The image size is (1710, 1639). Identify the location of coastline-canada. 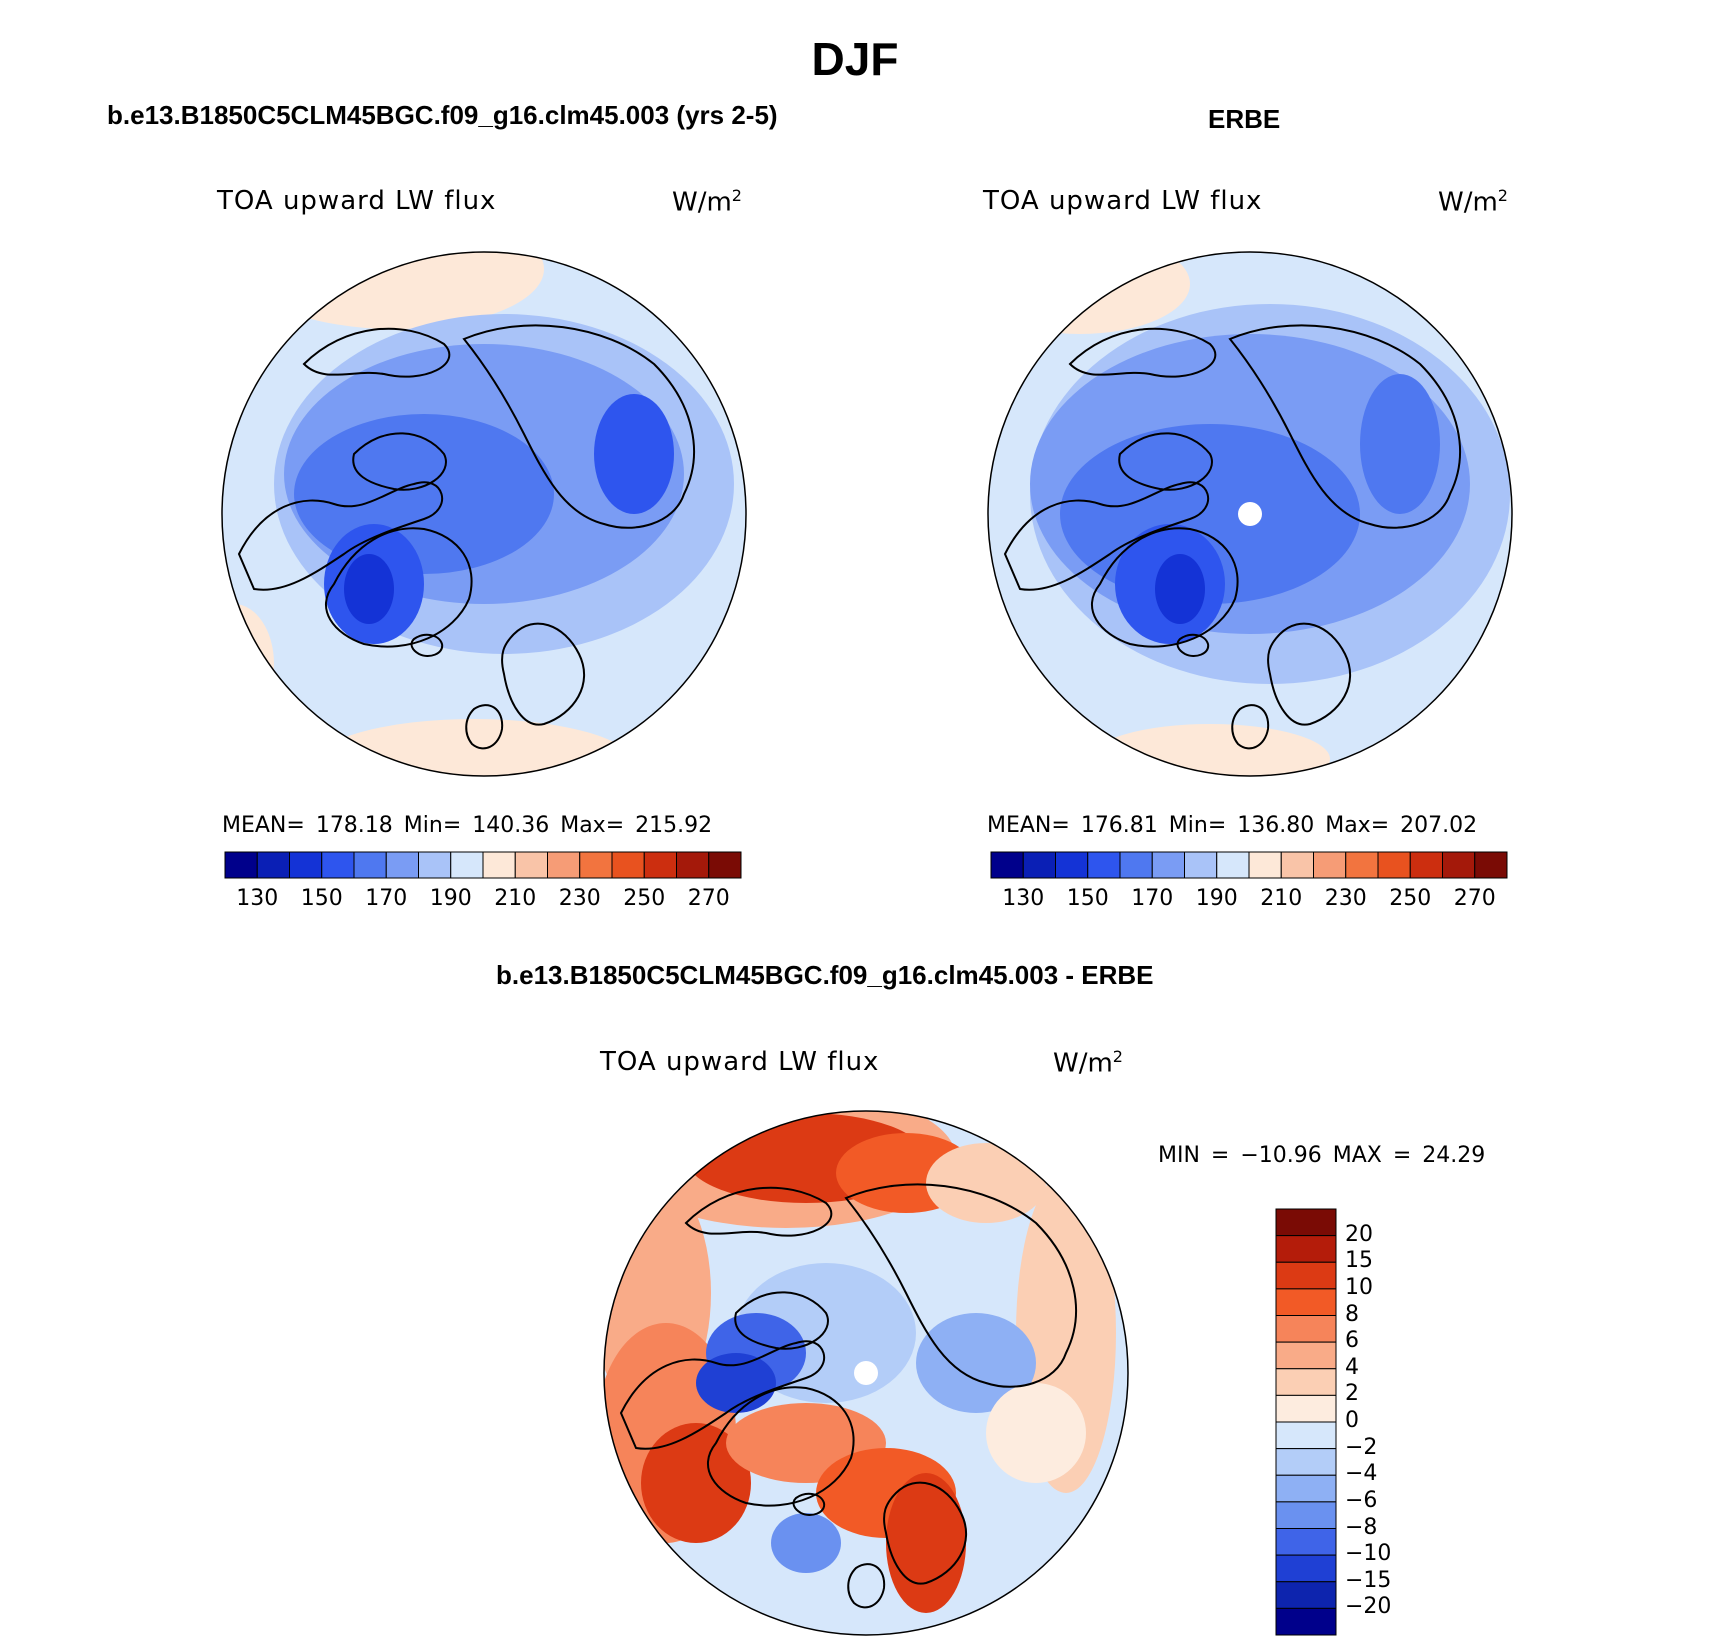
(722, 1395).